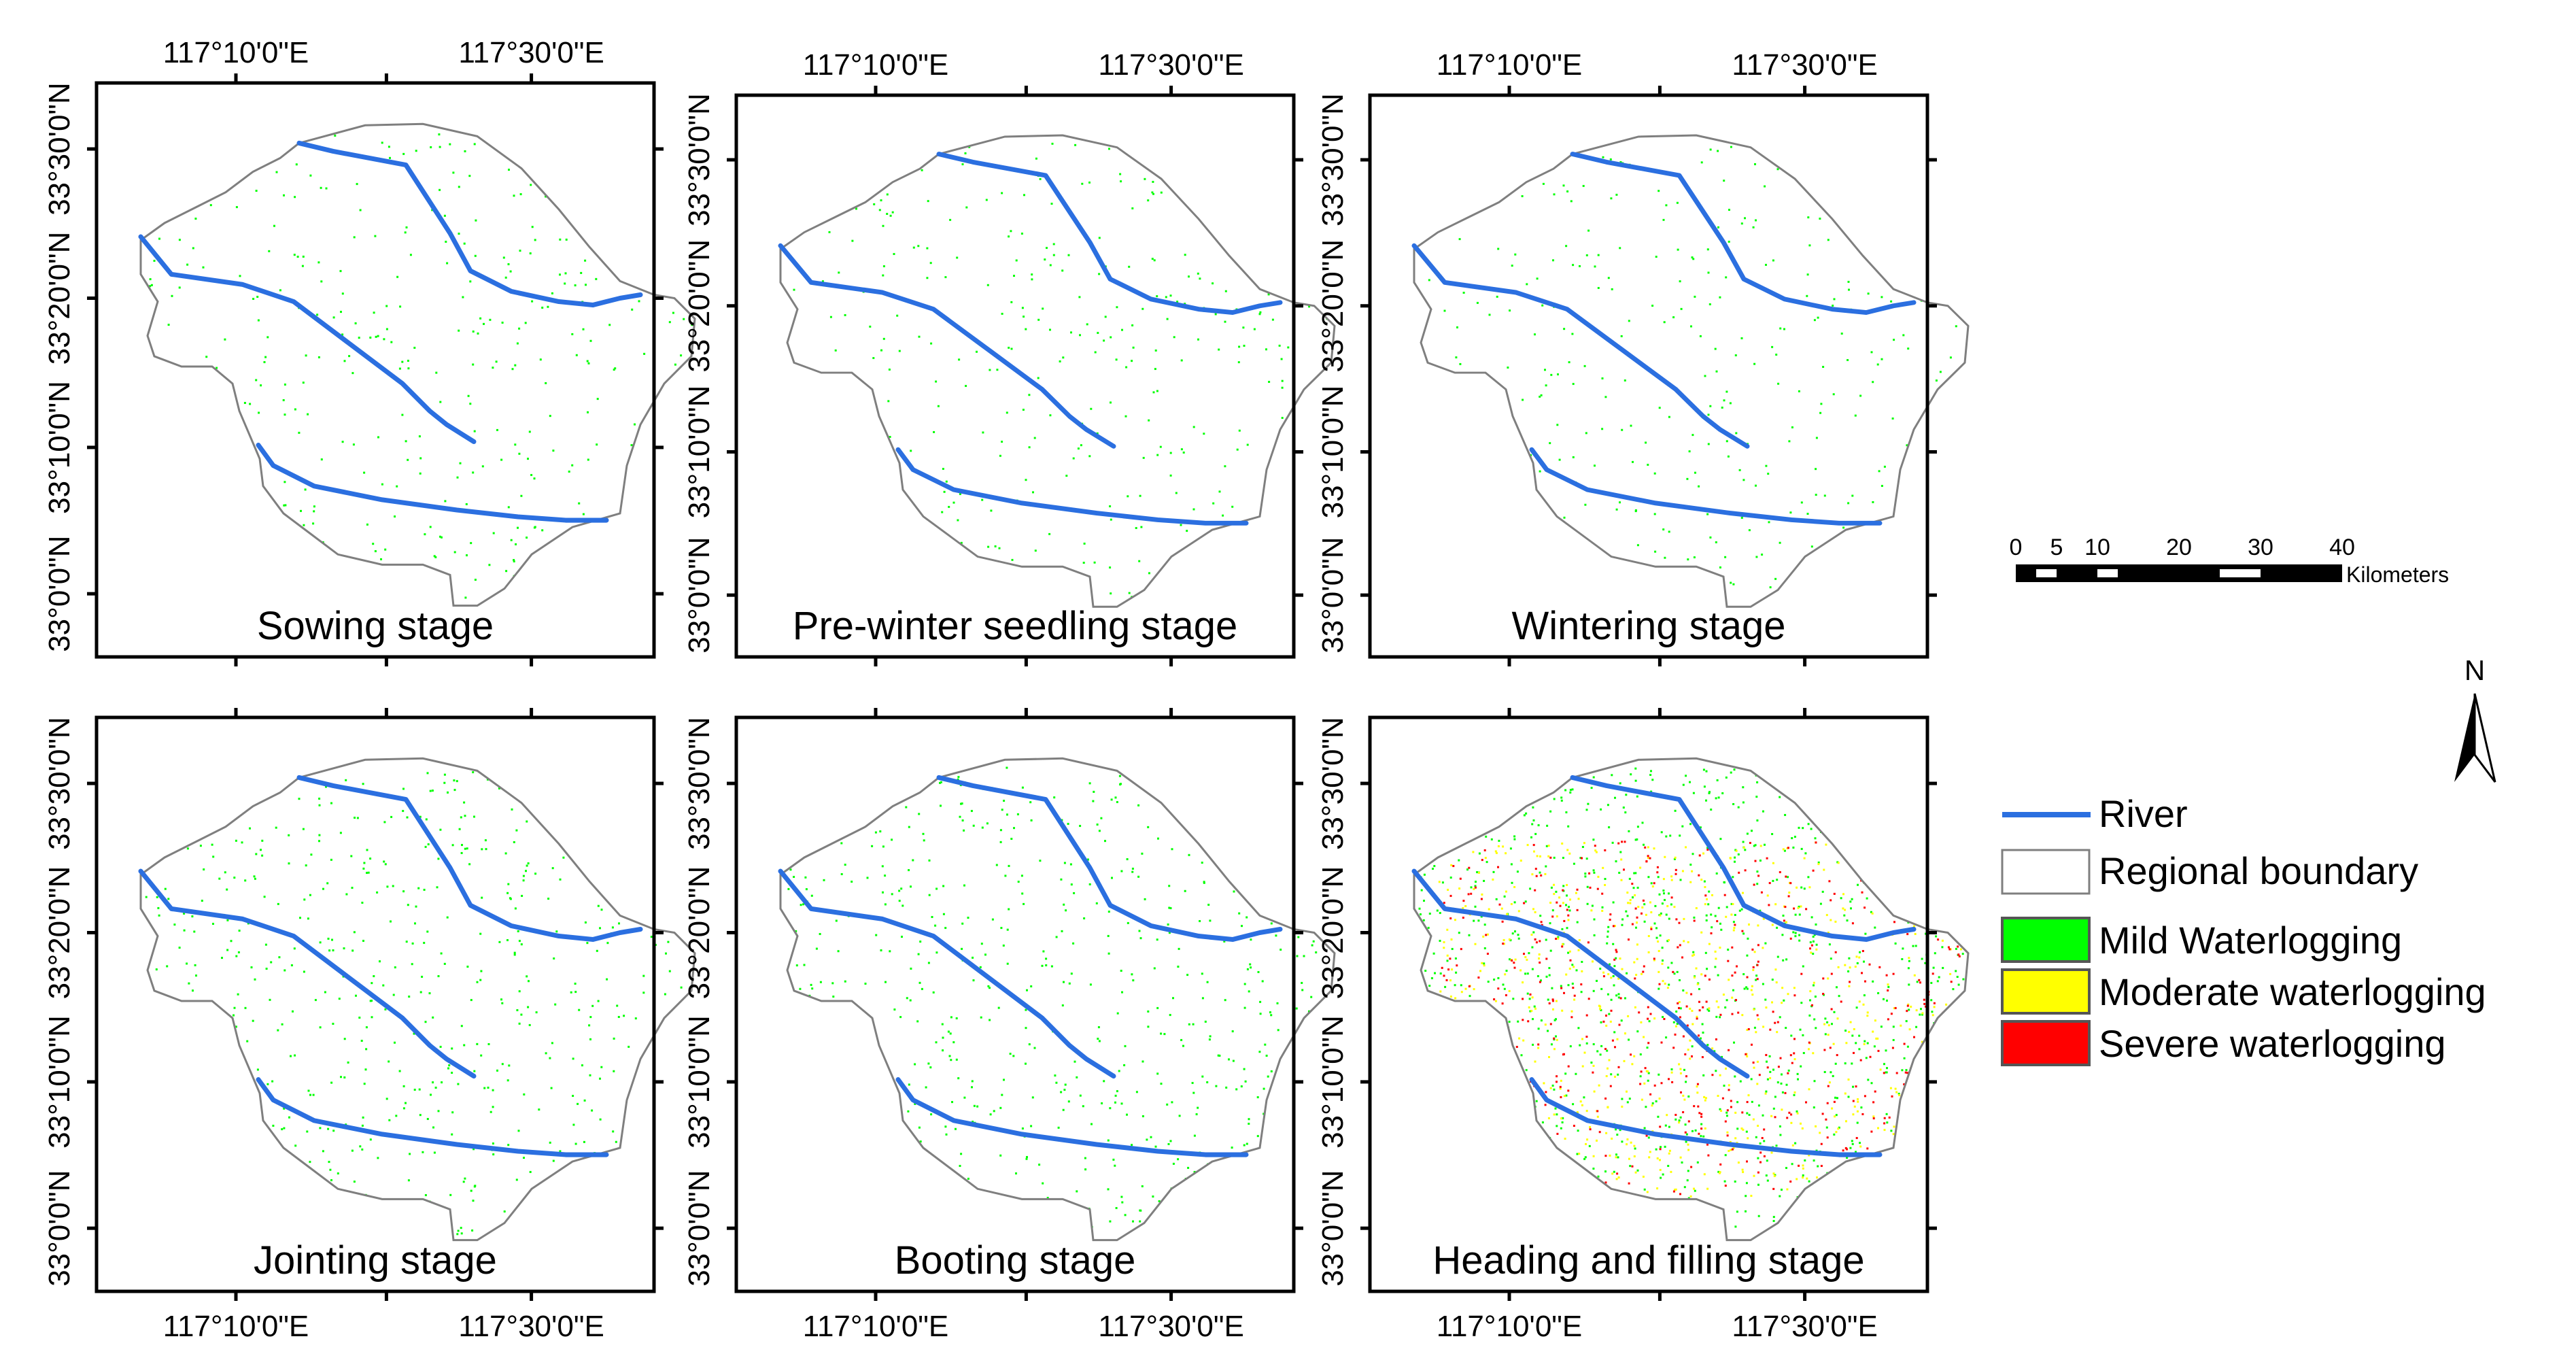 This screenshot has width=2576, height=1358. I want to click on stage-title: Sowing stage, so click(375, 626).